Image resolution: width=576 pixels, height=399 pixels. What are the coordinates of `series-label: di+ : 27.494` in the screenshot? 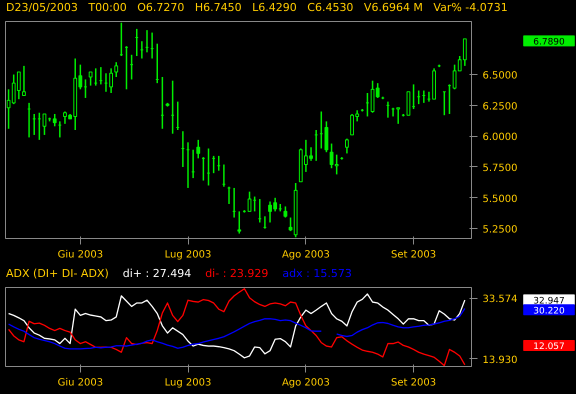 It's located at (157, 273).